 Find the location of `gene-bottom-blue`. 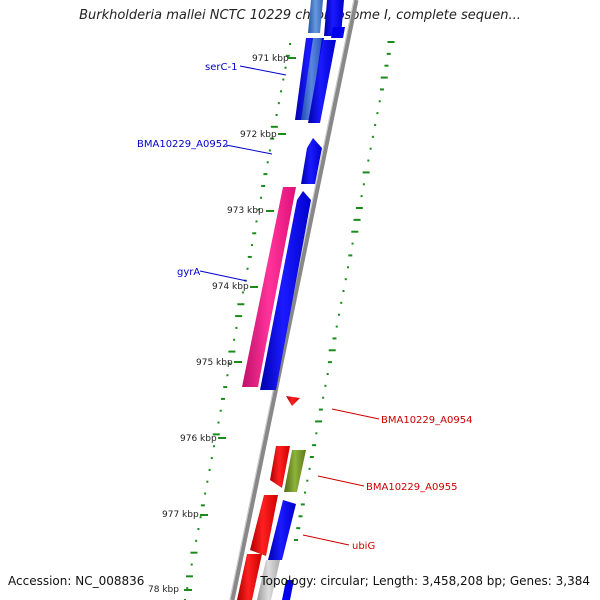

gene-bottom-blue is located at coordinates (288, 590).